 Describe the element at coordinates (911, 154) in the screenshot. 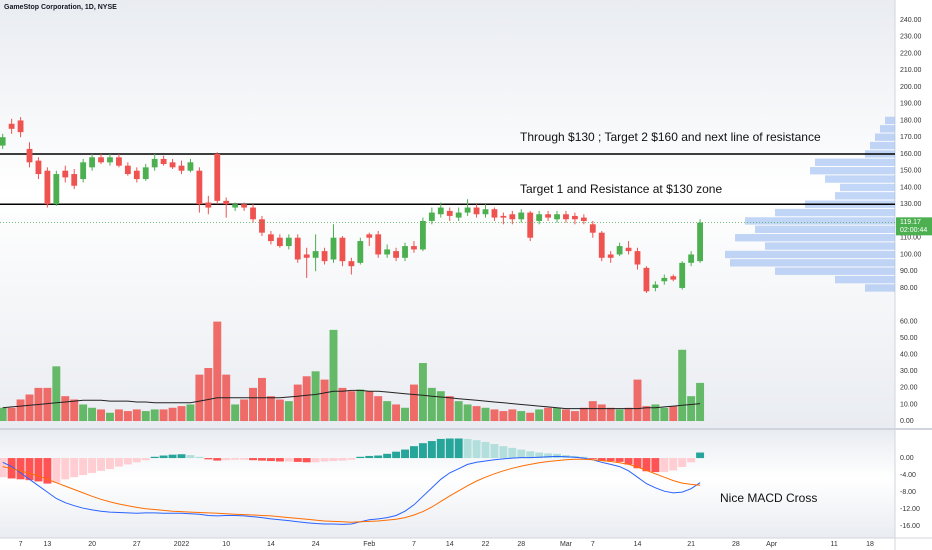

I see `y-tick-label: 160.00` at that location.